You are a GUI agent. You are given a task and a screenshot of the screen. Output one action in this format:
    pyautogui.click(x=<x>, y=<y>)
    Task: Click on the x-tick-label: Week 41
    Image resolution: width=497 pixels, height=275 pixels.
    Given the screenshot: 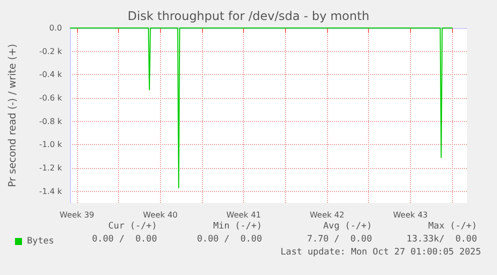 What is the action you would take?
    pyautogui.click(x=244, y=215)
    